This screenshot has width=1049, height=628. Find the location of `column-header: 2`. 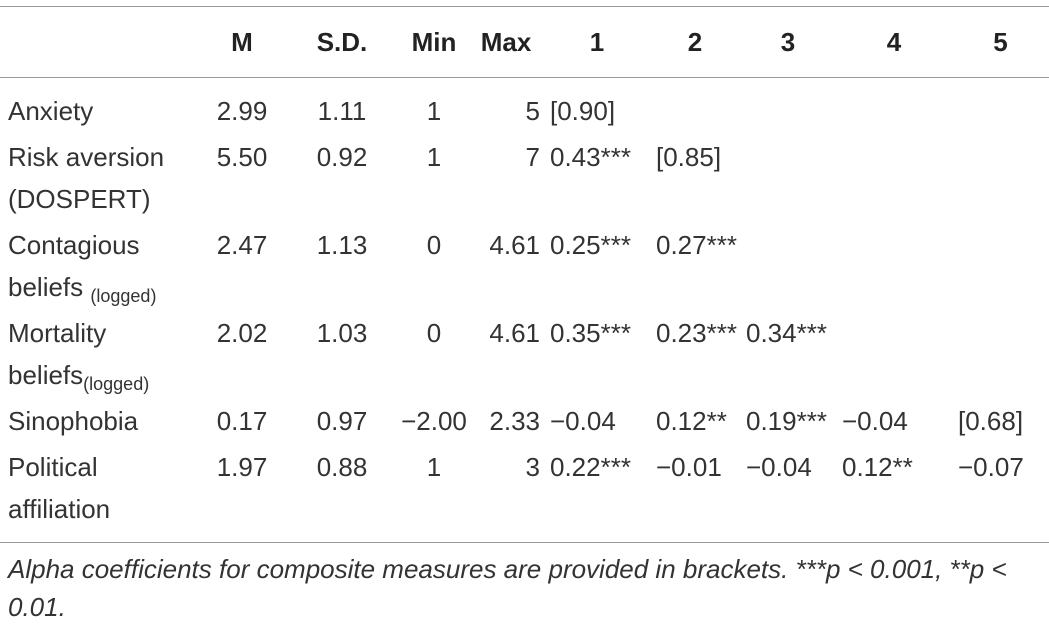

column-header: 2 is located at coordinates (695, 42).